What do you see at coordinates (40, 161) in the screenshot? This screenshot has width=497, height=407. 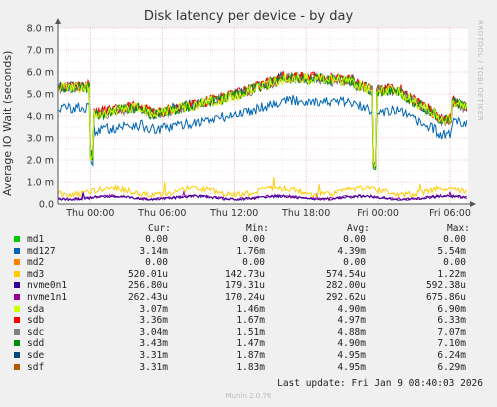 I see `y-tick-label: 2.0 m` at bounding box center [40, 161].